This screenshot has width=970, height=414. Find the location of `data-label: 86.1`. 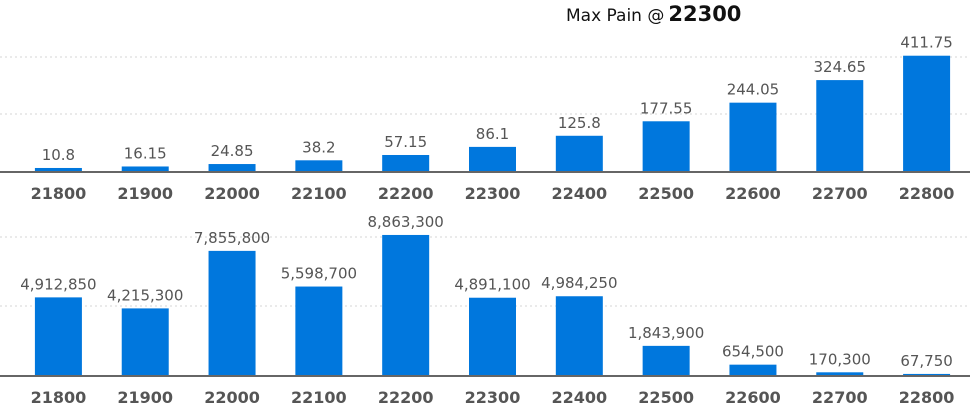

data-label: 86.1 is located at coordinates (492, 134).